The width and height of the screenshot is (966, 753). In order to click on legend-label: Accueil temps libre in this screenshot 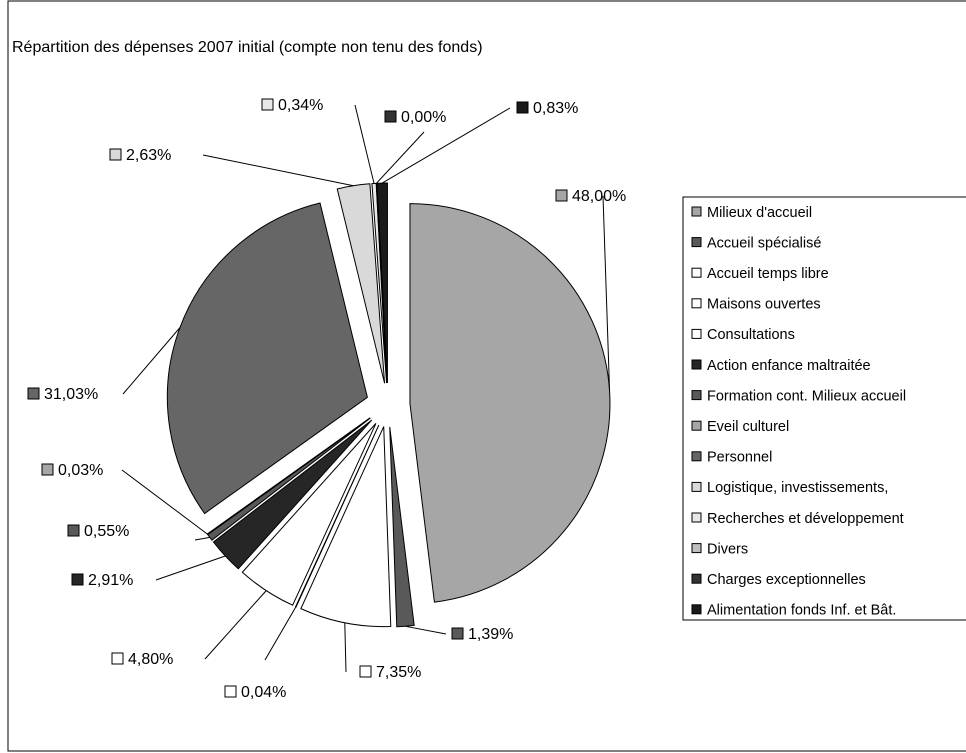, I will do `click(768, 274)`.